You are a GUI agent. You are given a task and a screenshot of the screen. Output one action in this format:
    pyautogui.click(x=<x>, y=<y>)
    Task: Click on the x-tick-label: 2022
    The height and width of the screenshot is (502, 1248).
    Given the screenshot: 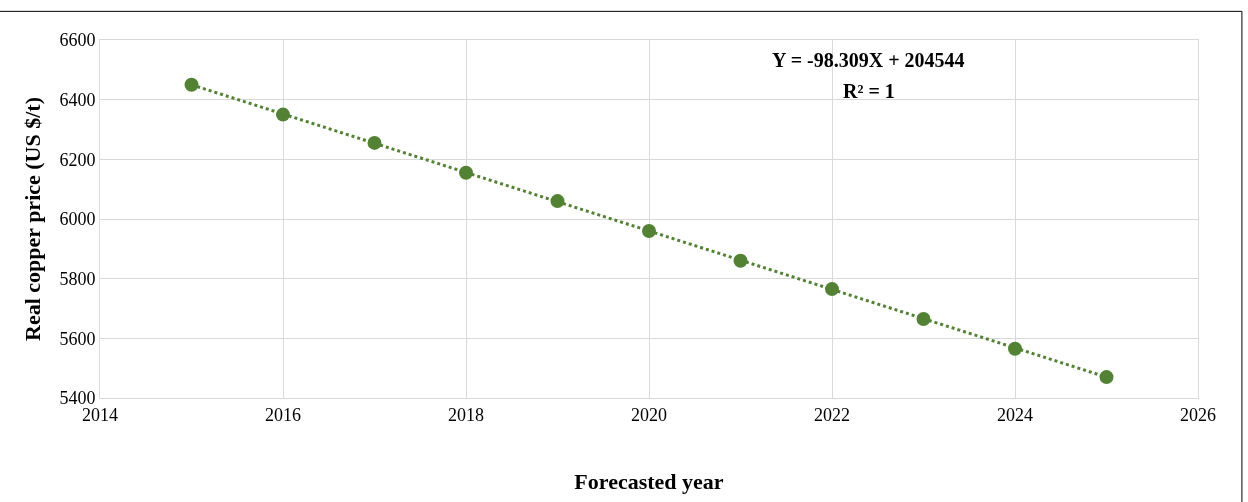 What is the action you would take?
    pyautogui.click(x=832, y=414)
    